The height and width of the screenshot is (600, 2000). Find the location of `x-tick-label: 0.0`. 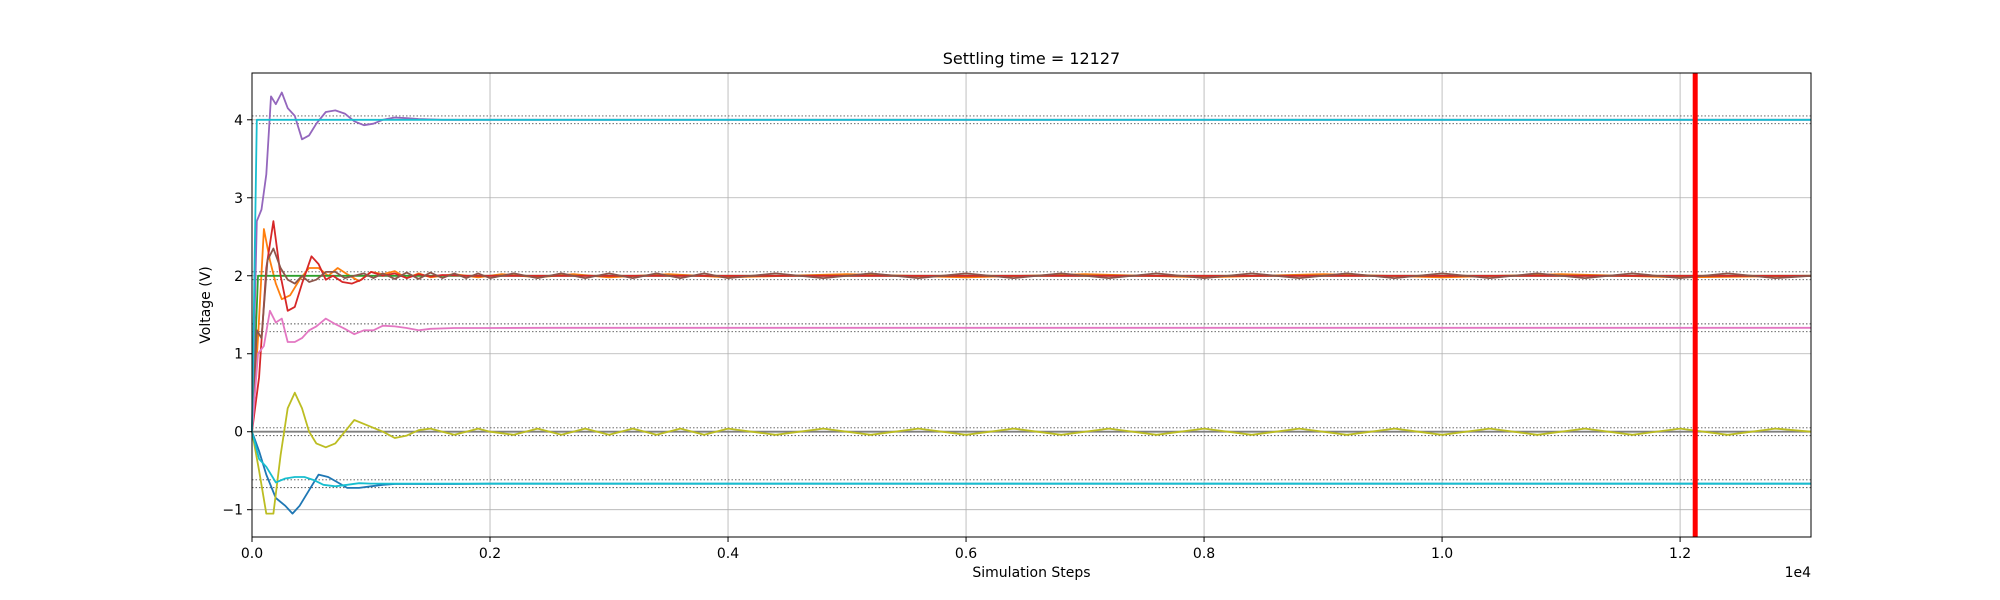

x-tick-label: 0.0 is located at coordinates (252, 554).